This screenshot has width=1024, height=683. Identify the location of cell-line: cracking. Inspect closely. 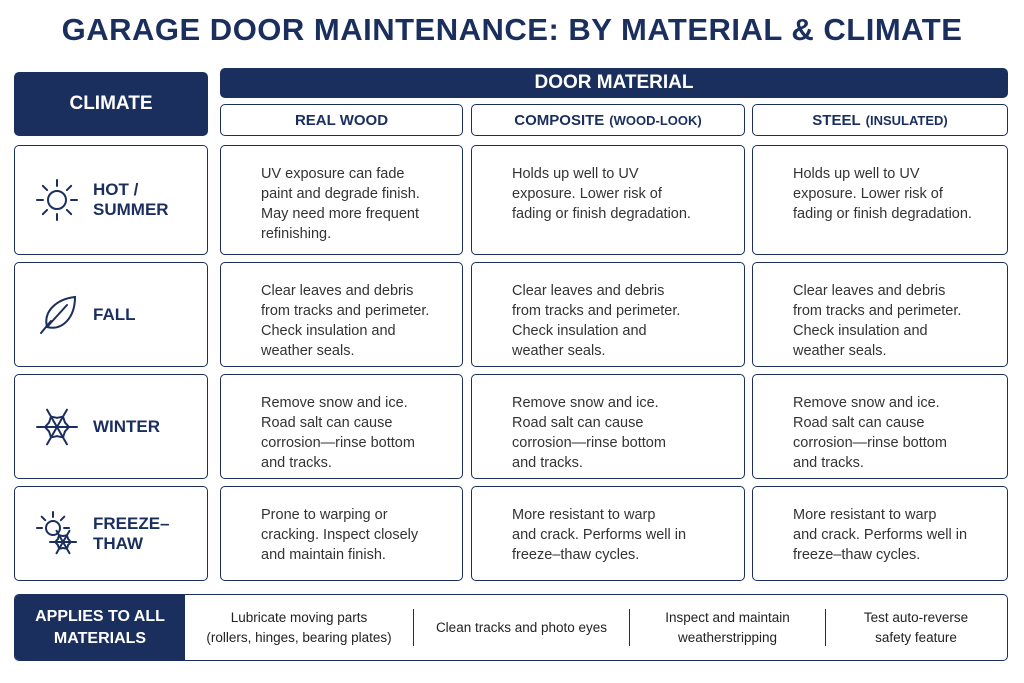
(340, 535).